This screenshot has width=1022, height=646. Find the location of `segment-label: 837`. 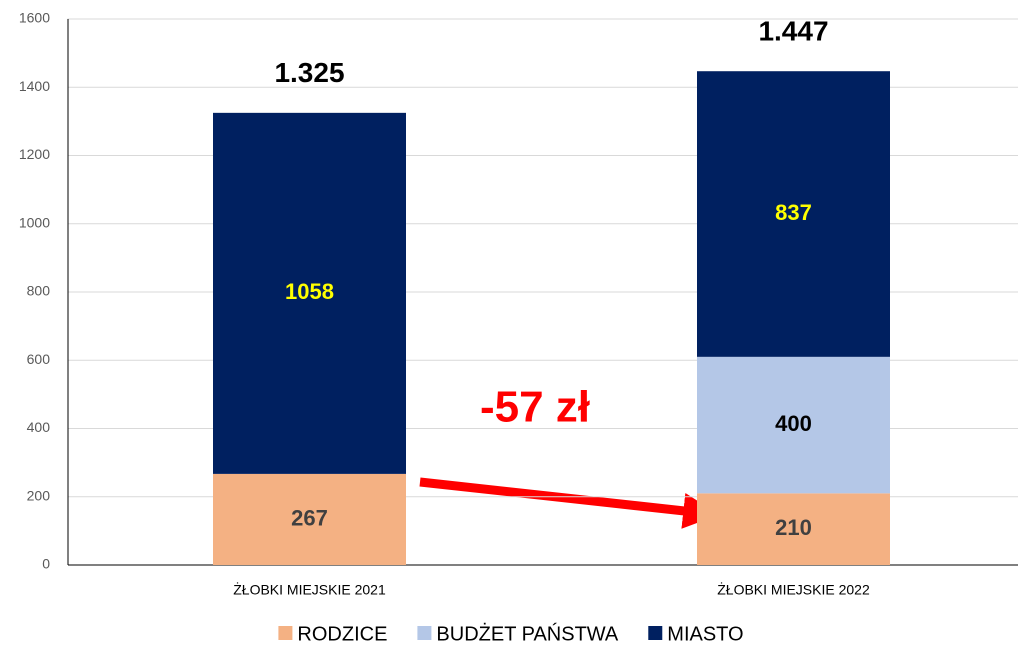

segment-label: 837 is located at coordinates (793, 212).